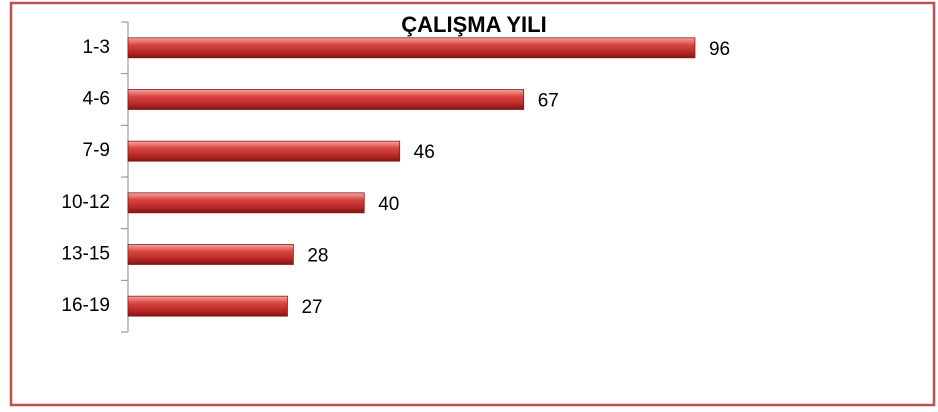  Describe the element at coordinates (85, 254) in the screenshot. I see `category-label: 13-15` at that location.